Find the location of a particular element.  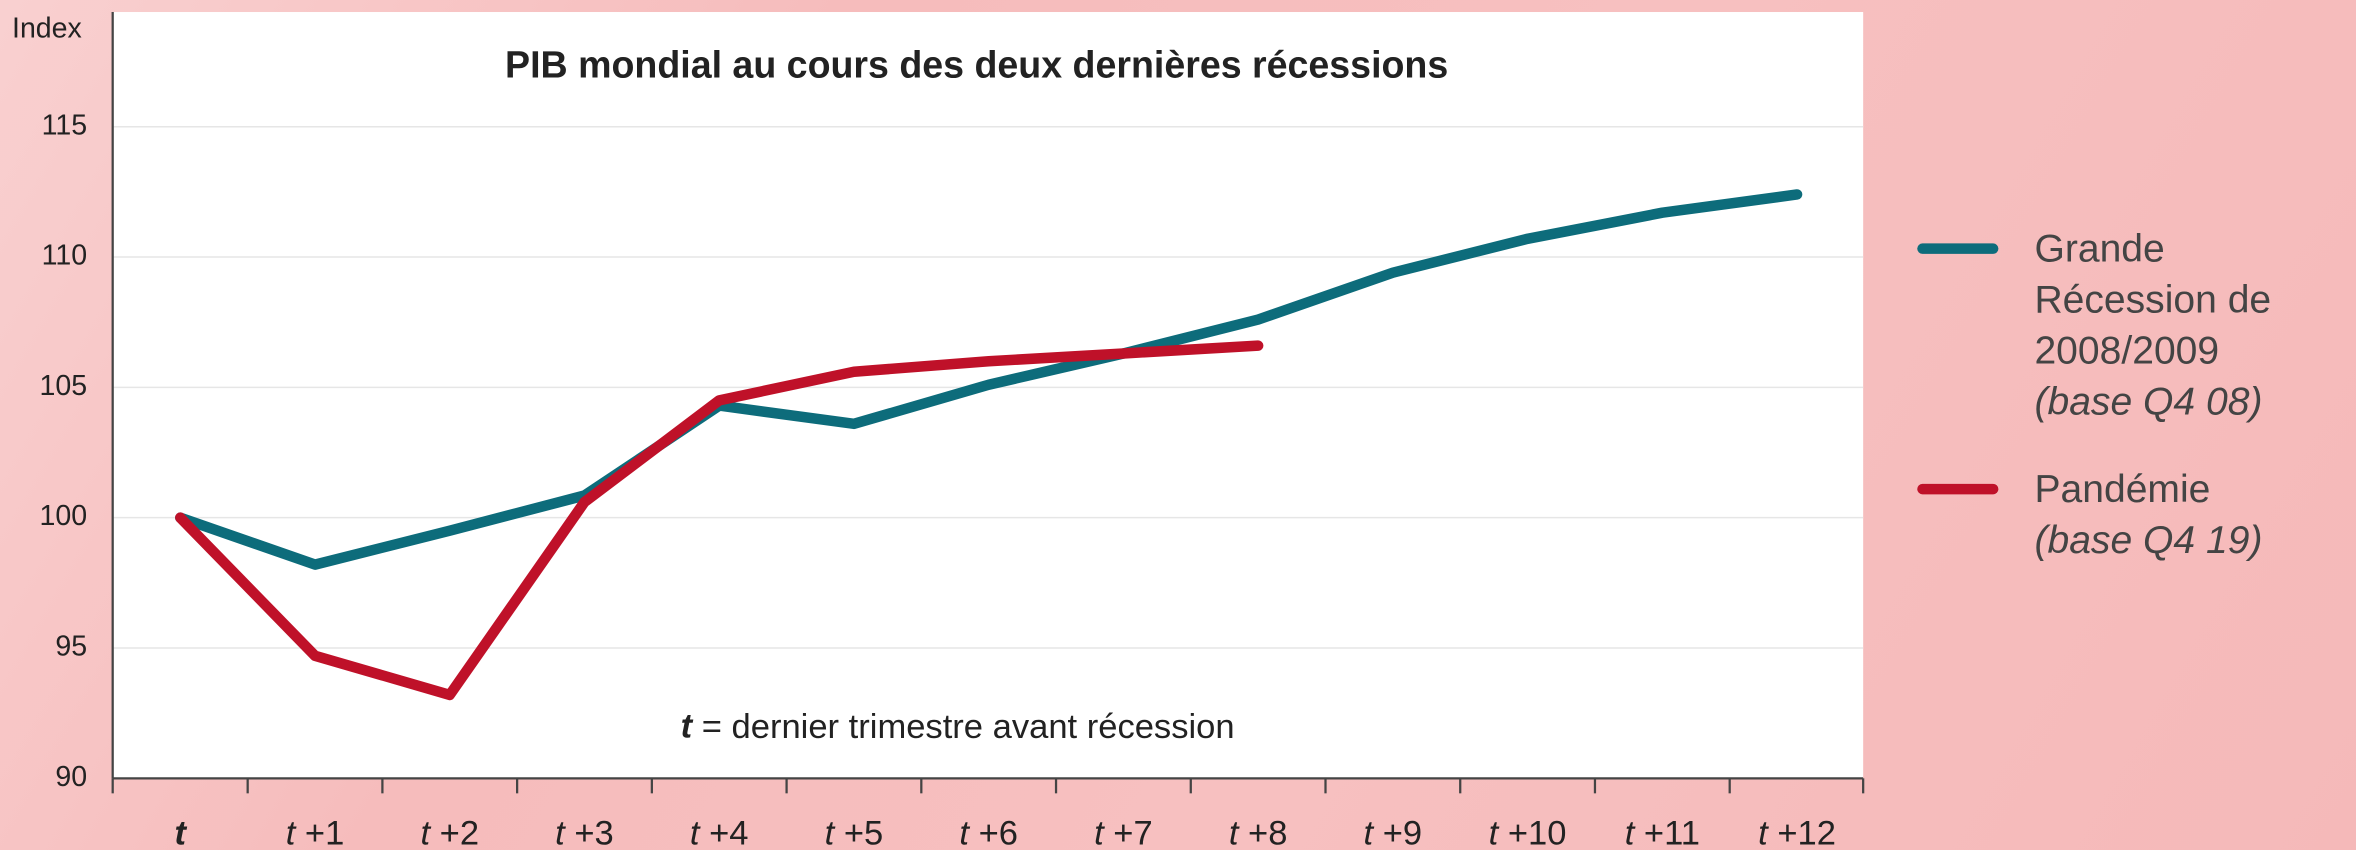

x-tick-label: t +1 is located at coordinates (315, 832).